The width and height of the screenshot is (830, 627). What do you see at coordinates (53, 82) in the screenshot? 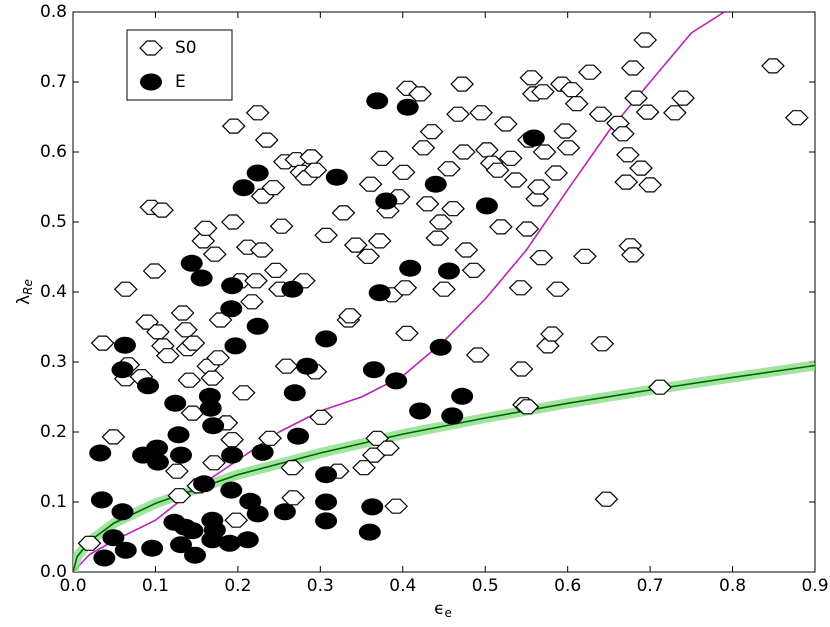
I see `y-tick-label: 0.7` at bounding box center [53, 82].